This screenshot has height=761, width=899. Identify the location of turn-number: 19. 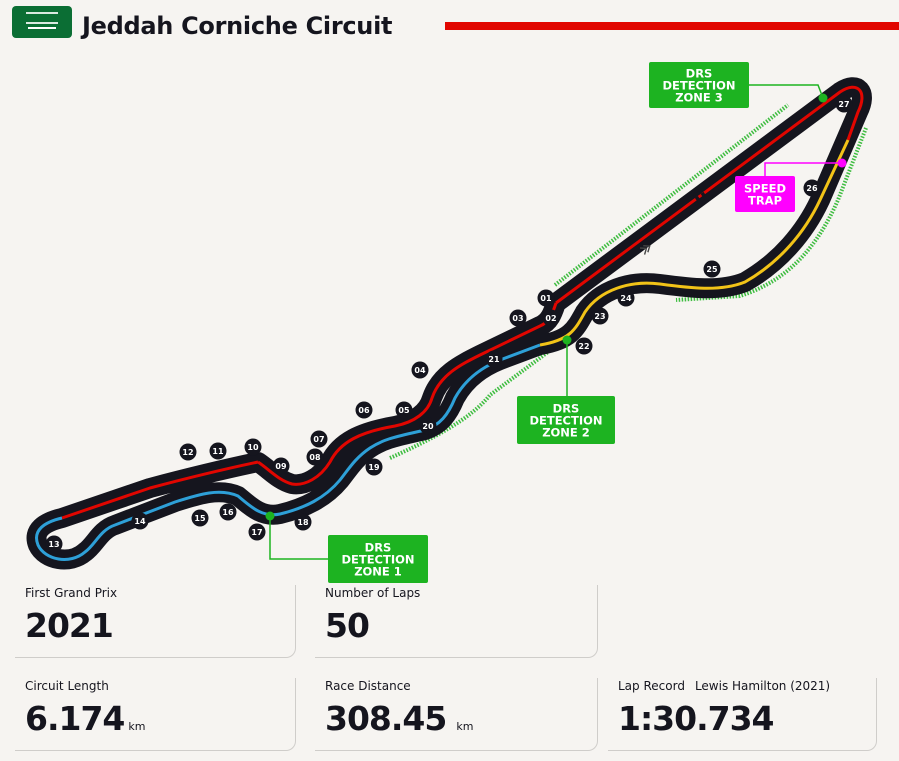
(374, 467).